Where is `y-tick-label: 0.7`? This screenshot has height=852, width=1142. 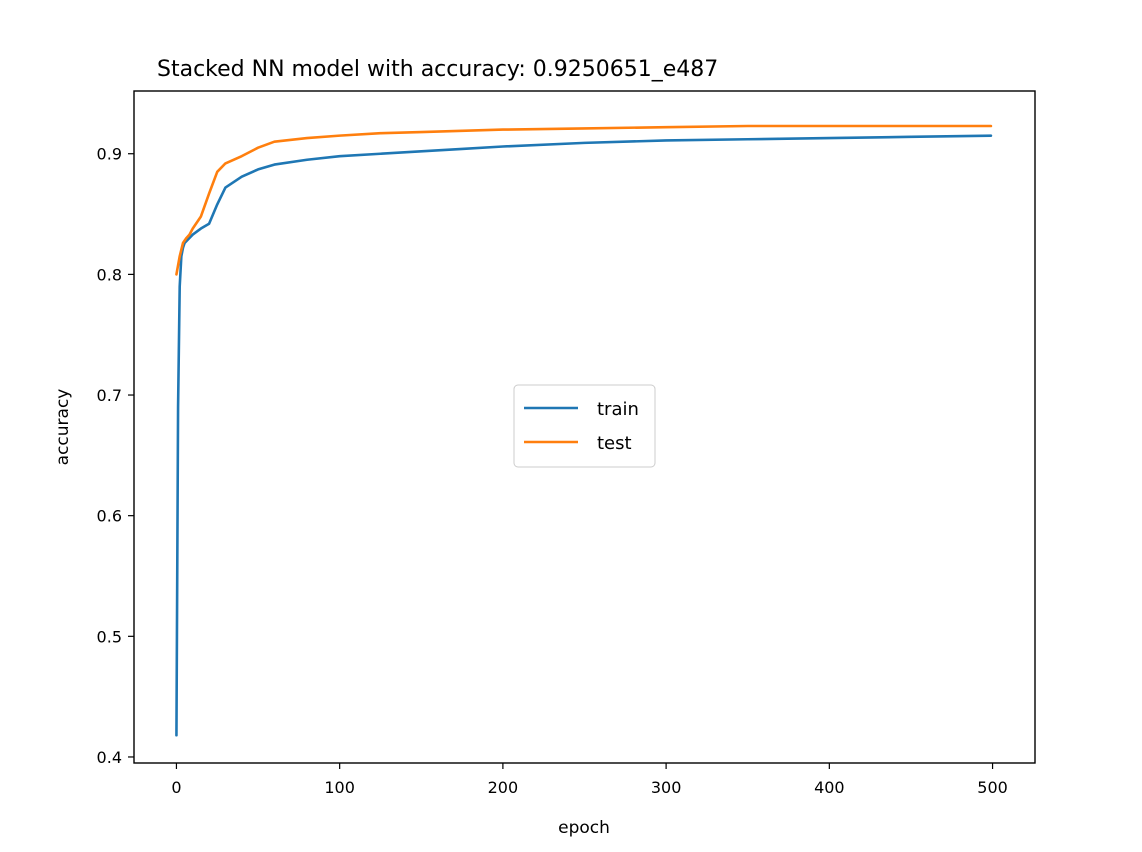 y-tick-label: 0.7 is located at coordinates (109, 395).